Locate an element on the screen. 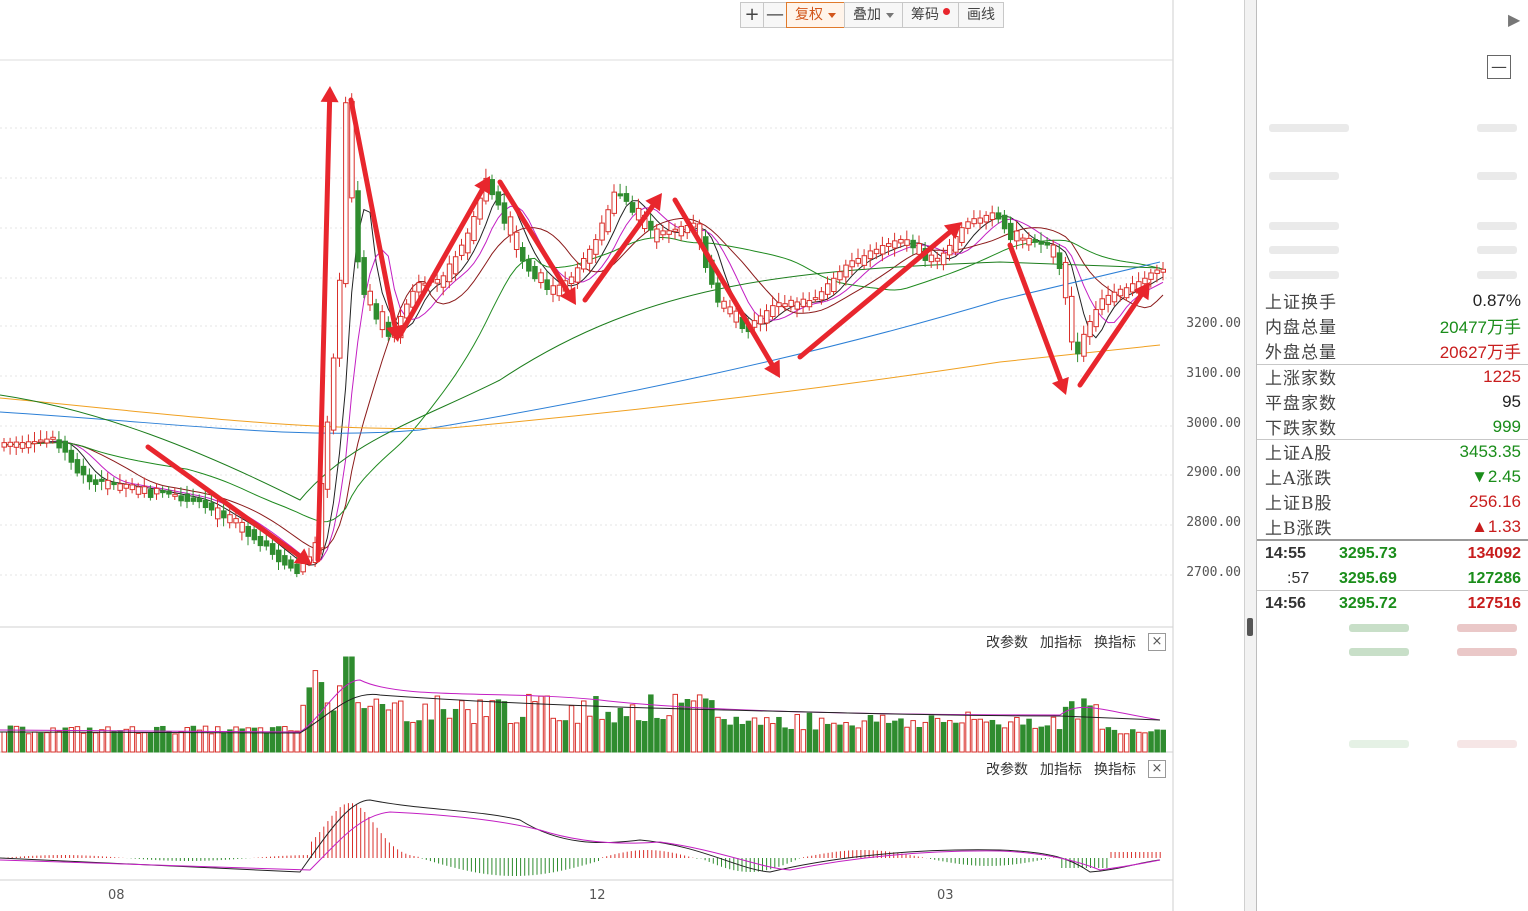  adjust-rights-label: 复权 is located at coordinates (809, 15).